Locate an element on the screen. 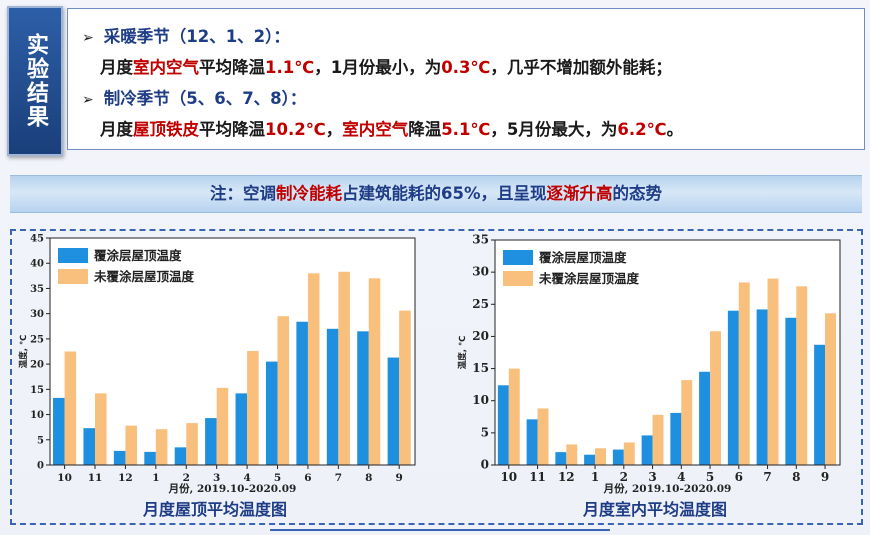 The width and height of the screenshot is (870, 535). text-segment: 月度 is located at coordinates (116, 67).